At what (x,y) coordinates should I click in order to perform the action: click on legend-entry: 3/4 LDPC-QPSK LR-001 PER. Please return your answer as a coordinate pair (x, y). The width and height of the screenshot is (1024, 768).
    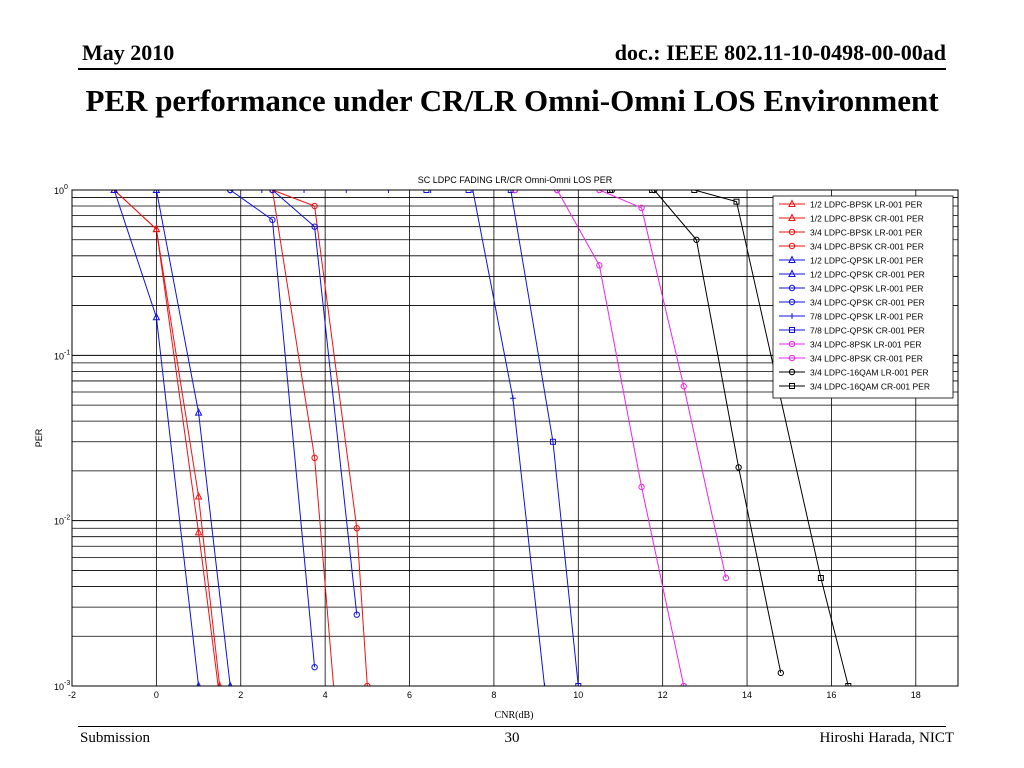
    Looking at the image, I should click on (851, 289).